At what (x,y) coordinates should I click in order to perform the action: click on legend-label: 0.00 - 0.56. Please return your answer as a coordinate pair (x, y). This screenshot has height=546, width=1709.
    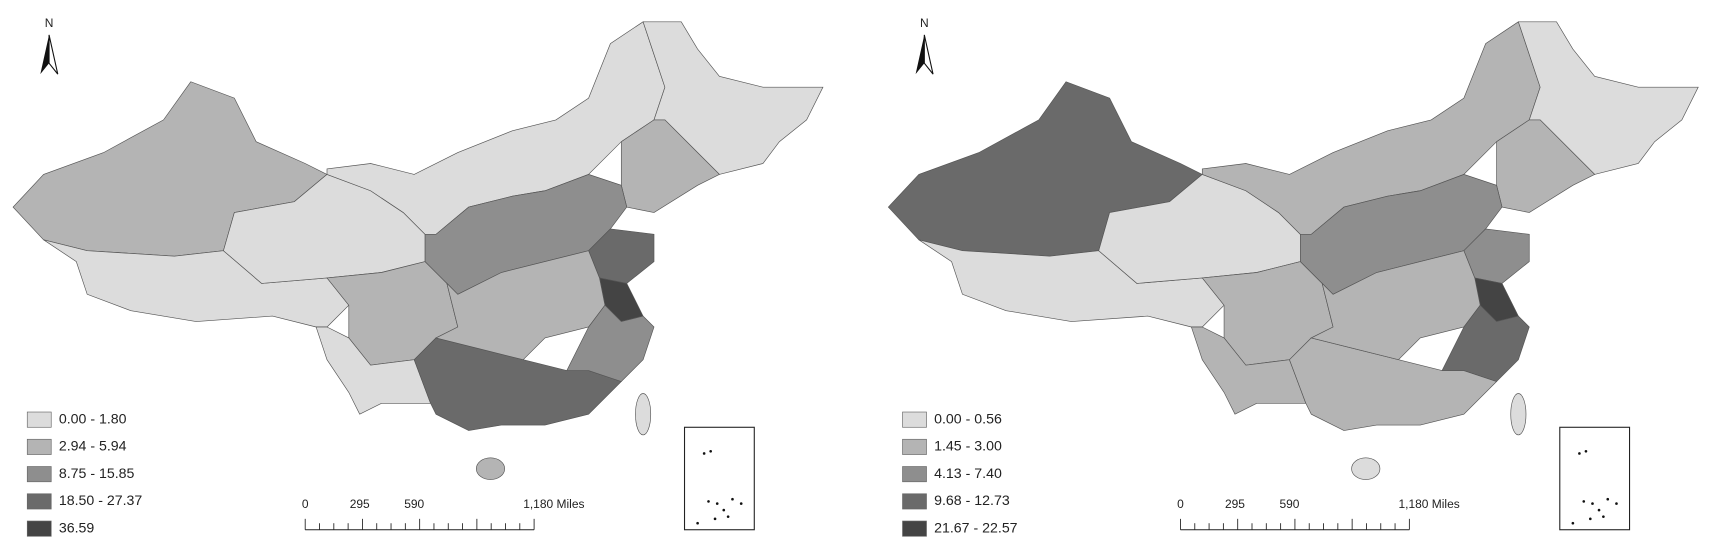
    Looking at the image, I should click on (968, 419).